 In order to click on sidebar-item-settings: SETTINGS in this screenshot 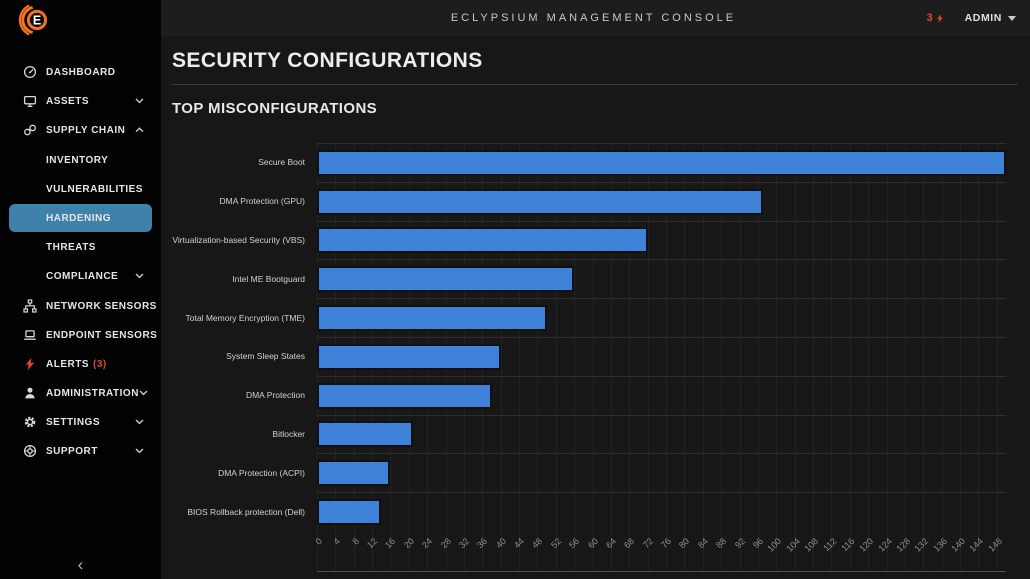, I will do `click(80, 422)`.